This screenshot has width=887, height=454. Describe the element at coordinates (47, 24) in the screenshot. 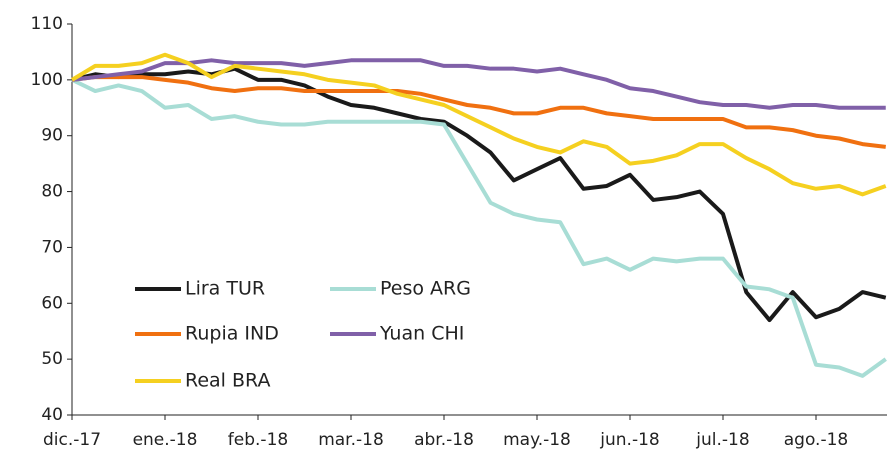

I see `y-tick-label: 110` at that location.